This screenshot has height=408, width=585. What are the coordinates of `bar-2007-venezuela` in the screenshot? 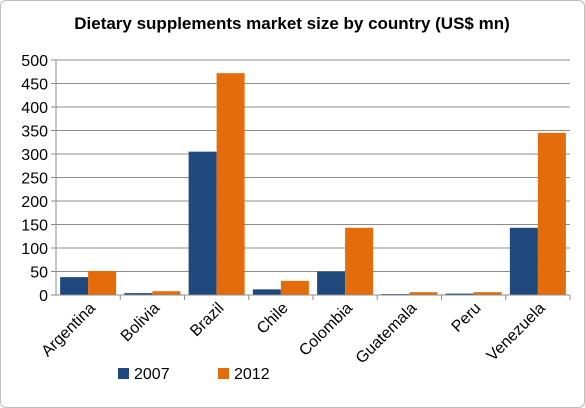 It's located at (523, 261).